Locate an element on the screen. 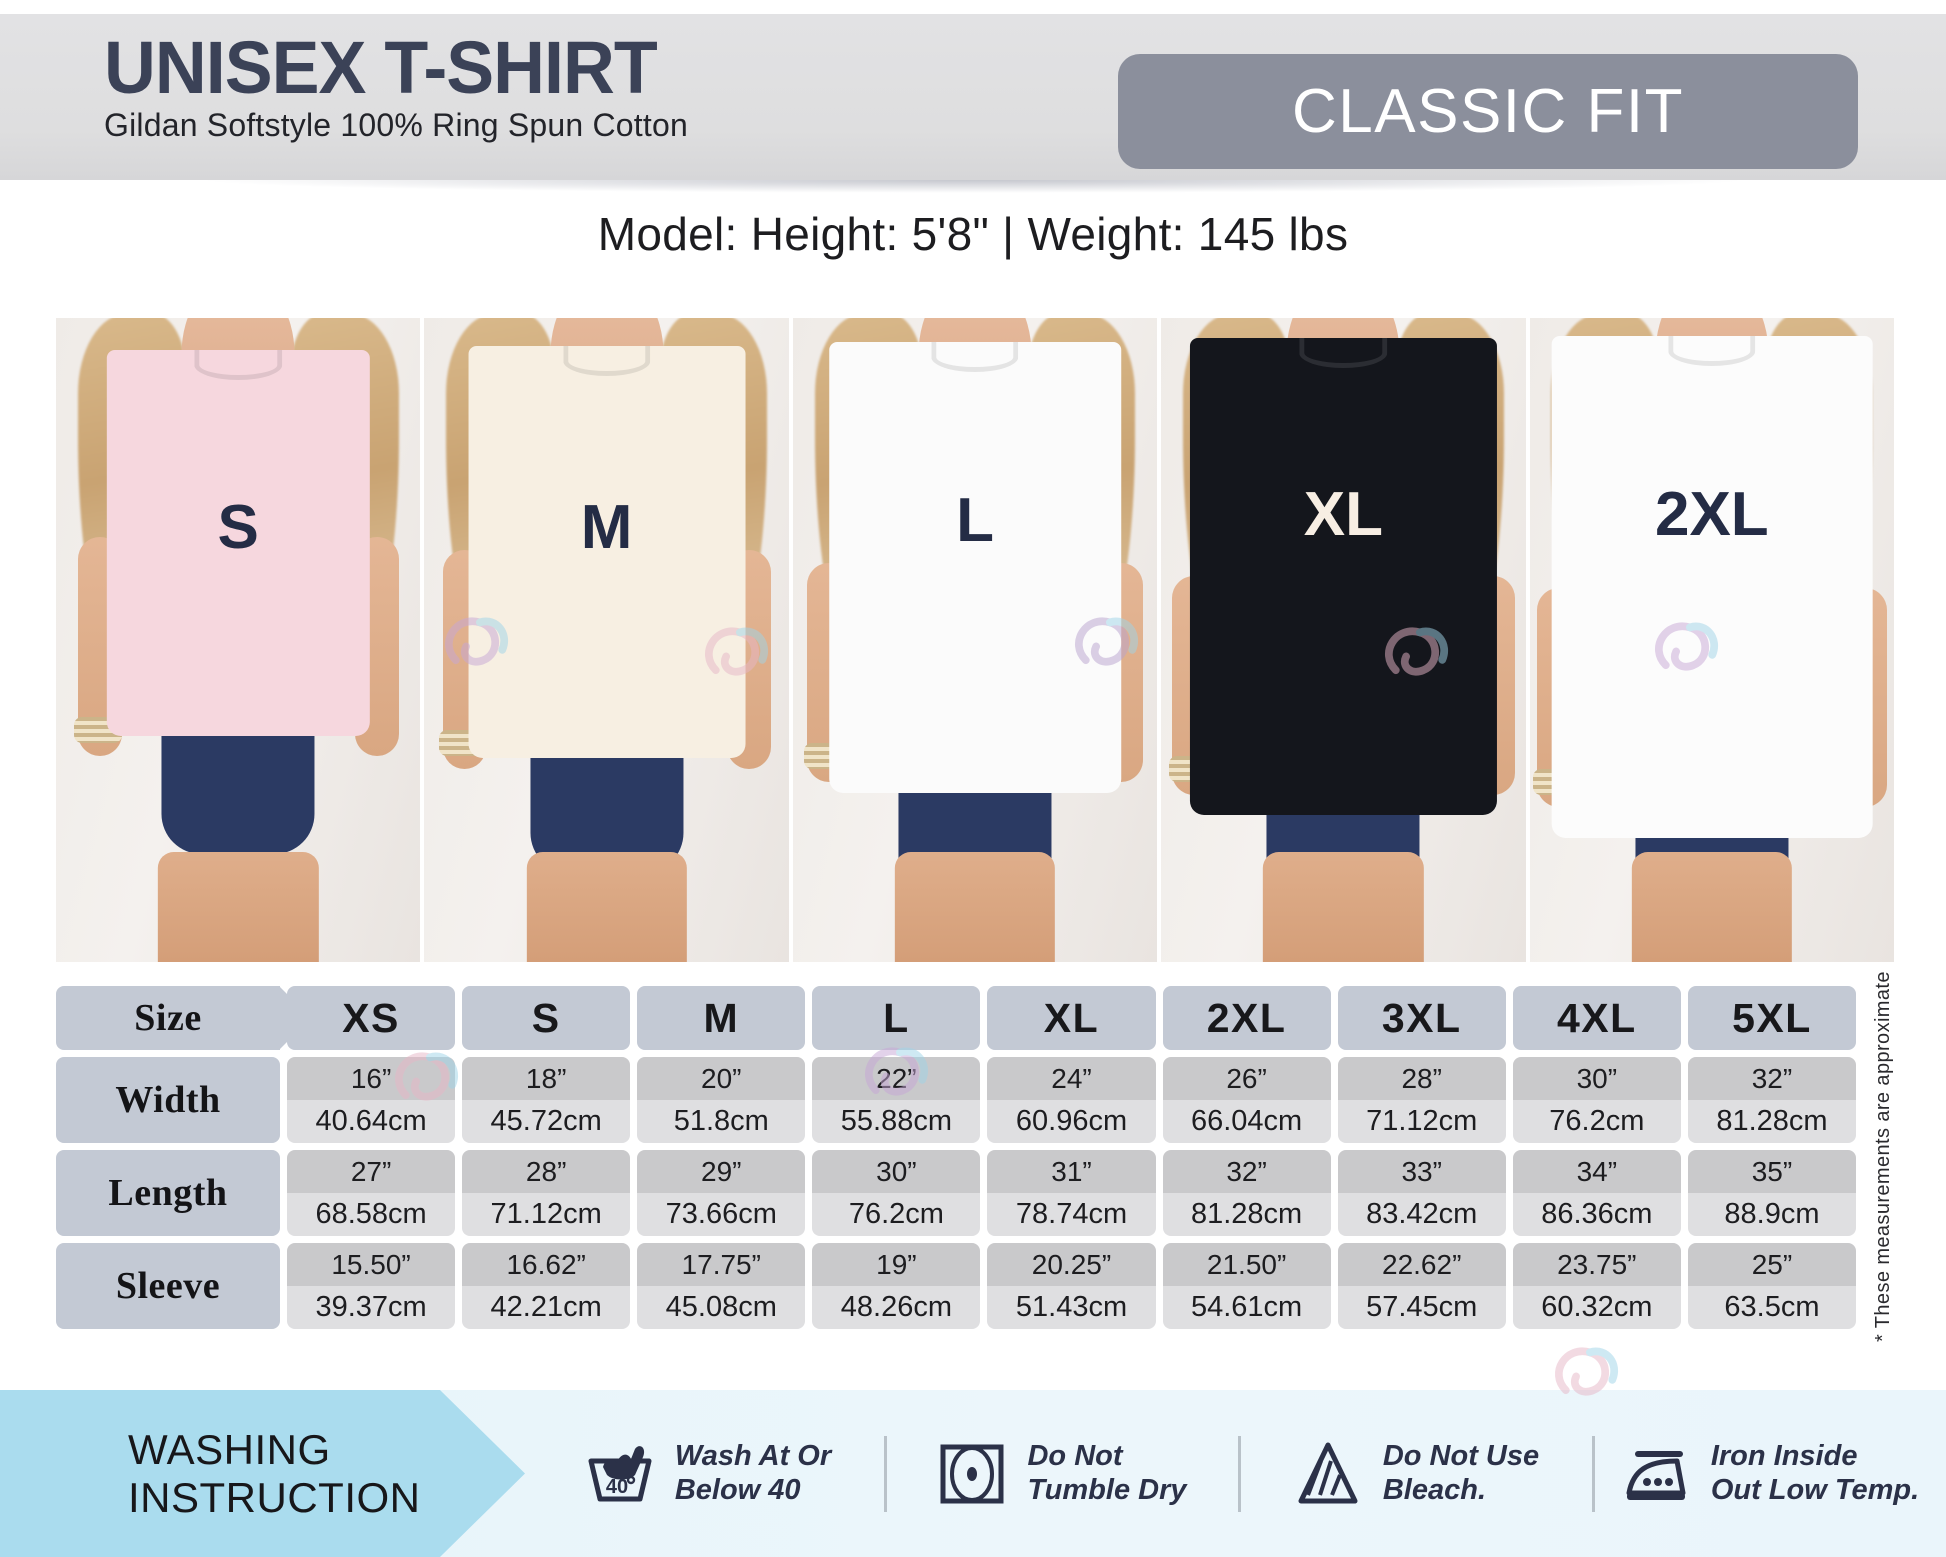 Image resolution: width=1946 pixels, height=1557 pixels. value-inches: 23.75” is located at coordinates (1596, 1264).